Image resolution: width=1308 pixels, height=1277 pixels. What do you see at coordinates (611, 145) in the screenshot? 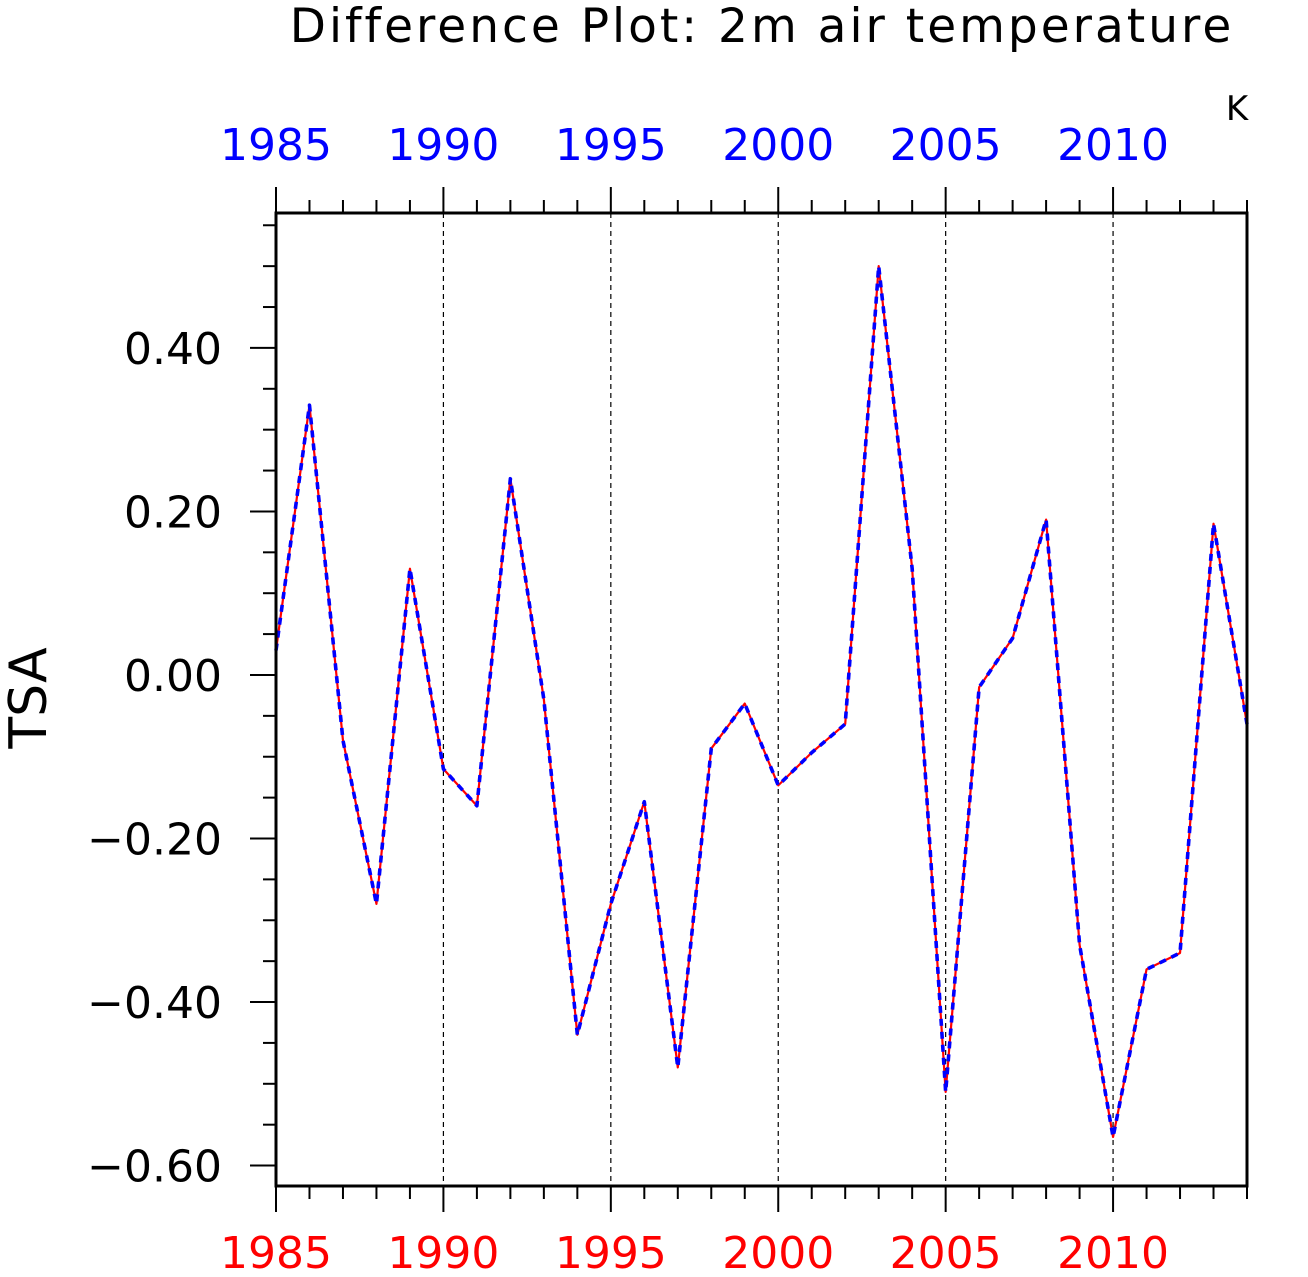
I see `x-top-tick-label: 1995` at bounding box center [611, 145].